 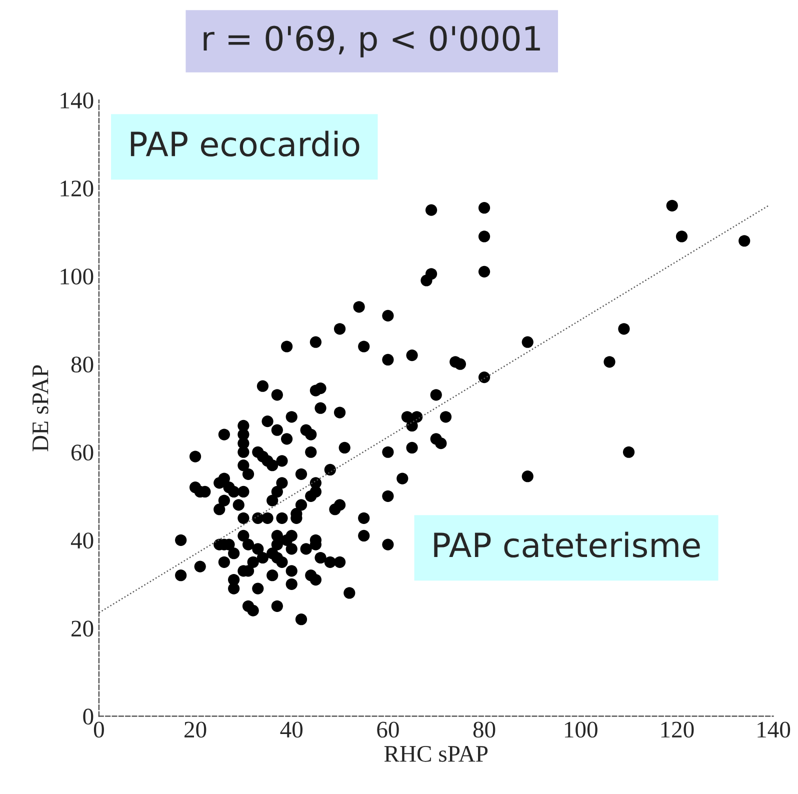 I want to click on y-tick-label: 80, so click(x=82, y=364).